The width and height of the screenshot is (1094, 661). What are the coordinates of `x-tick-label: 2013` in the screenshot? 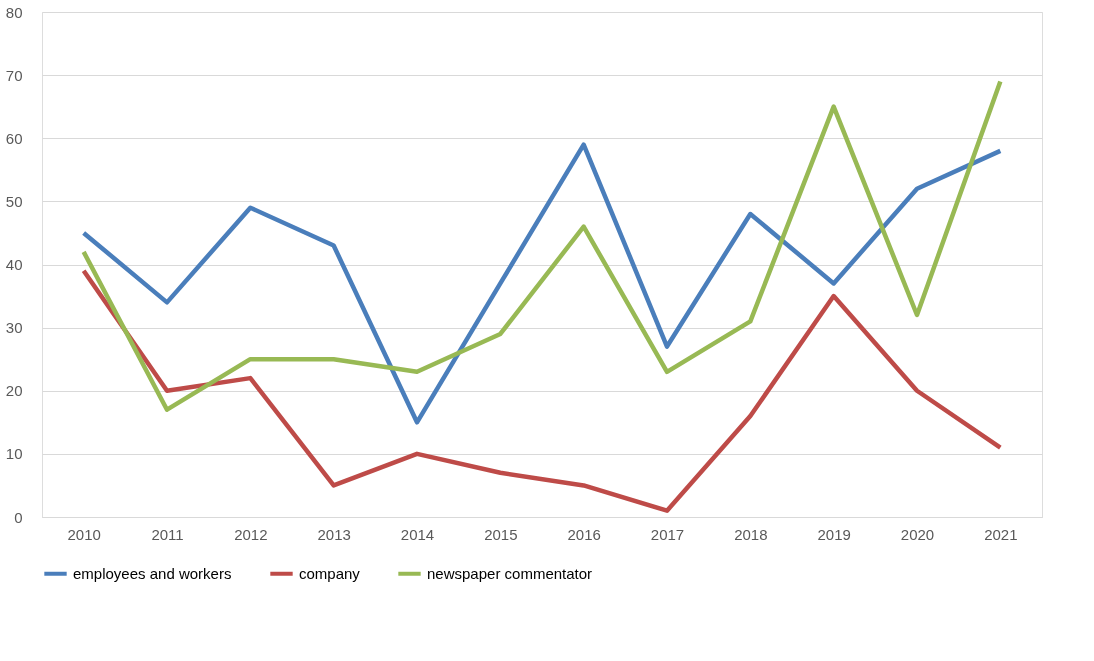 It's located at (334, 534).